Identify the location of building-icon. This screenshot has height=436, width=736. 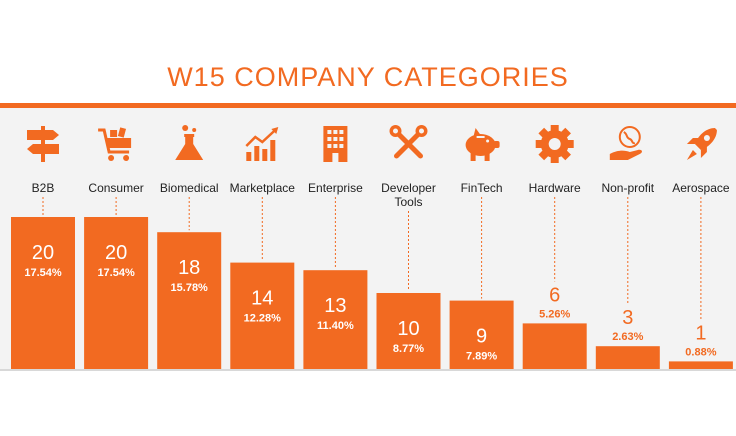
(335, 144).